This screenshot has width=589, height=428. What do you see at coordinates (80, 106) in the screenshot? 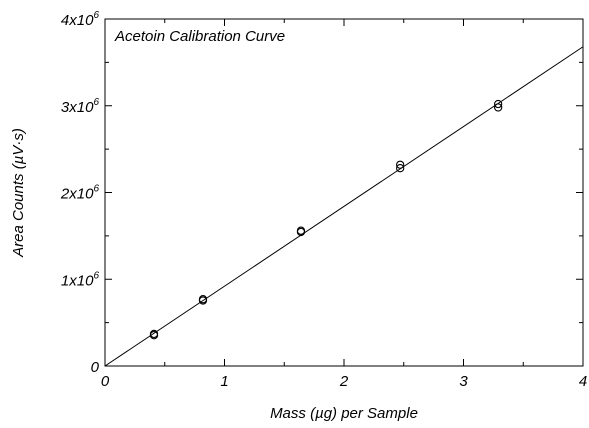
I see `y-tick-label: 3x10⁶` at bounding box center [80, 106].